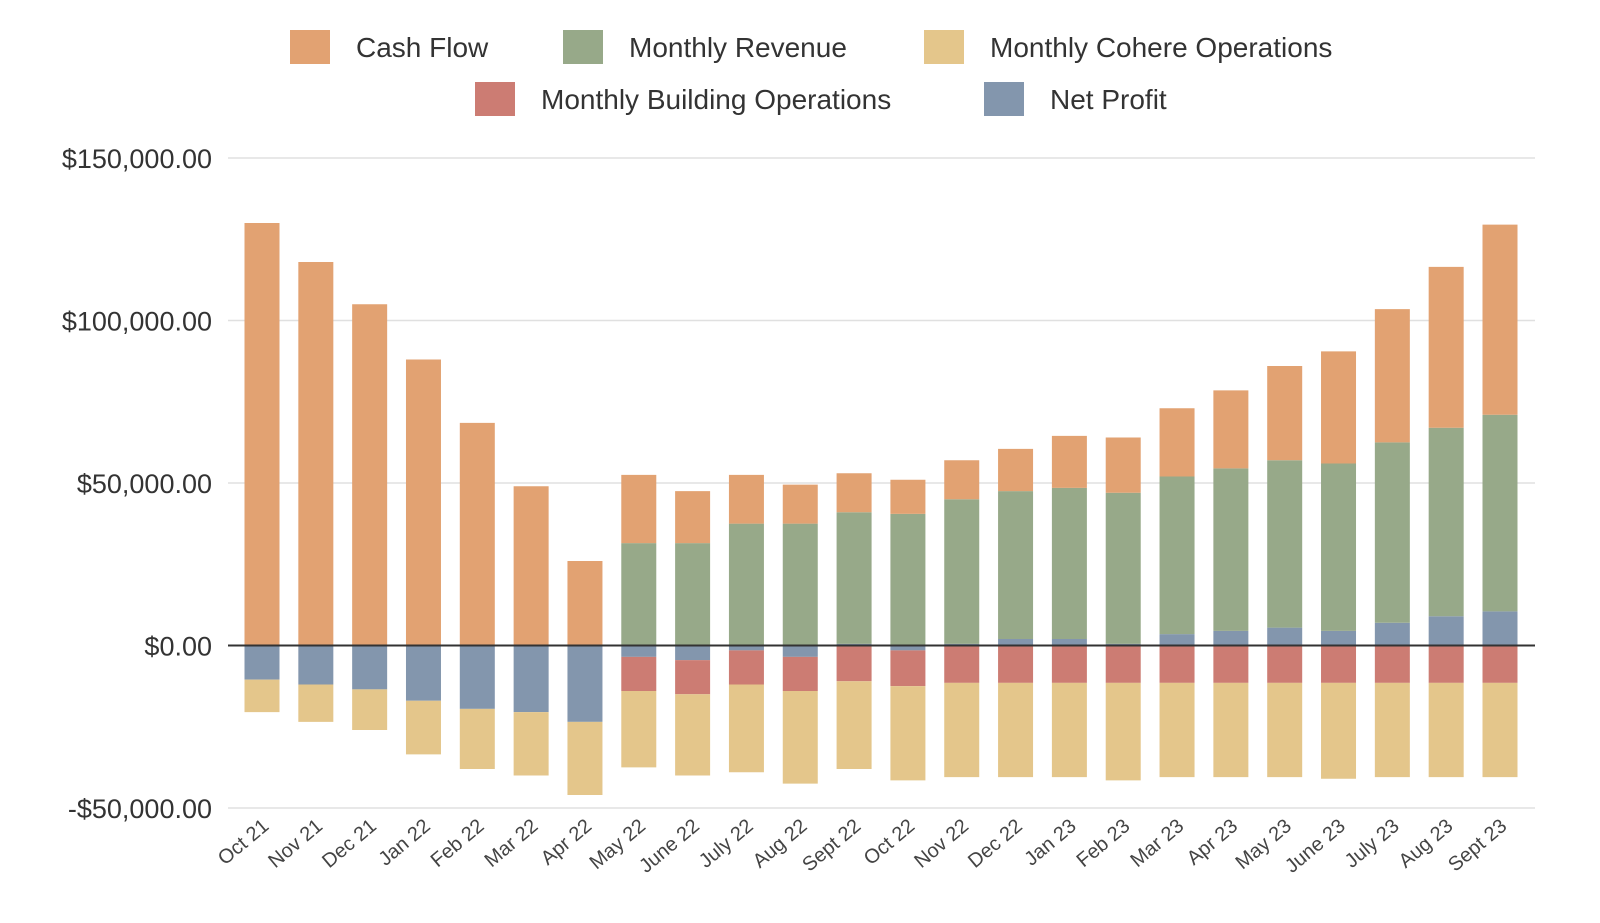 The width and height of the screenshot is (1600, 923). I want to click on legend-label: Monthly Revenue, so click(738, 47).